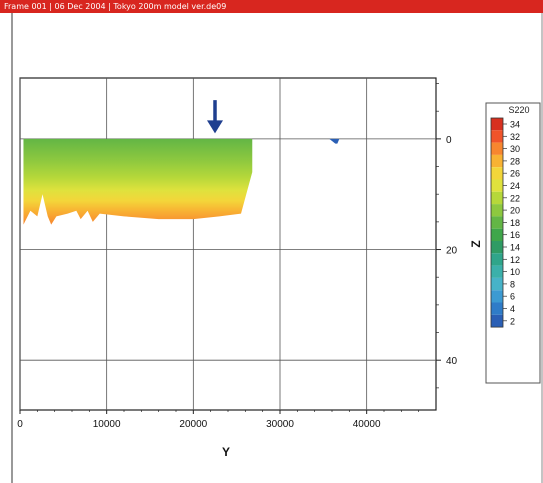 This screenshot has width=543, height=483. I want to click on colorbar-label: 34, so click(515, 125).